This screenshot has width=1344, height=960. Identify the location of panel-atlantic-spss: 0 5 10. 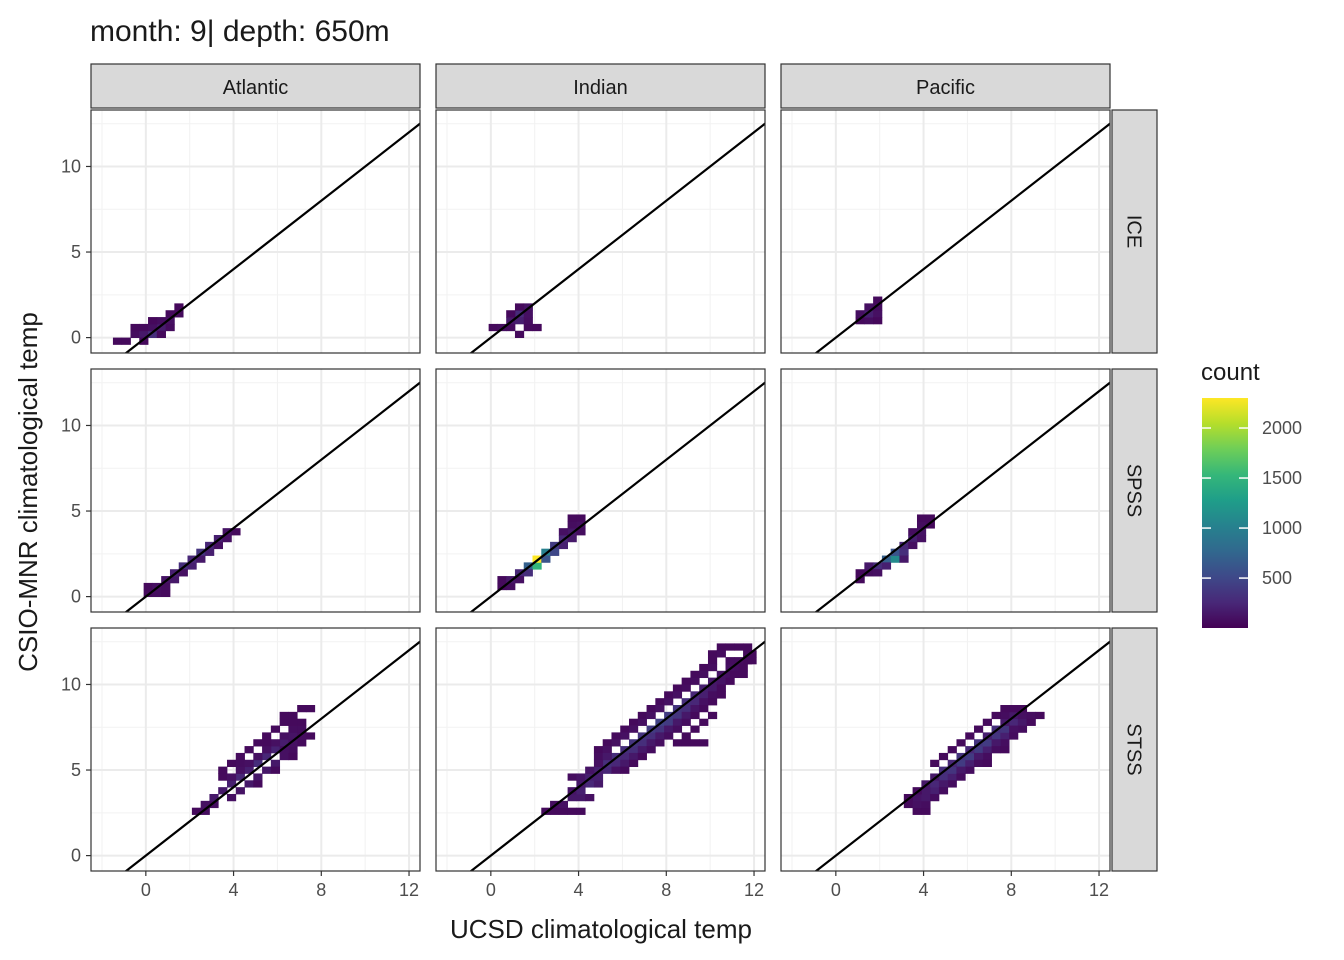
(241, 490).